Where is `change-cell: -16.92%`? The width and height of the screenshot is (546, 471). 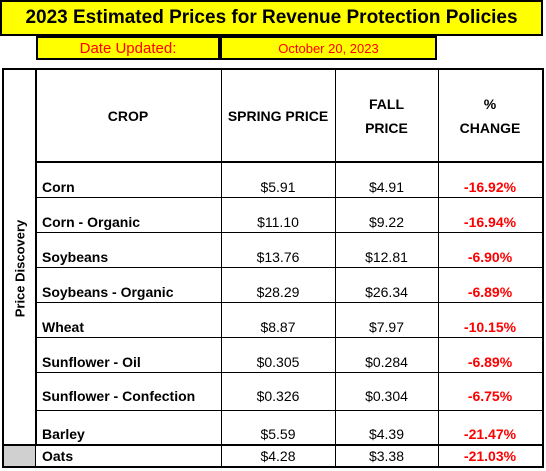 change-cell: -16.92% is located at coordinates (490, 187).